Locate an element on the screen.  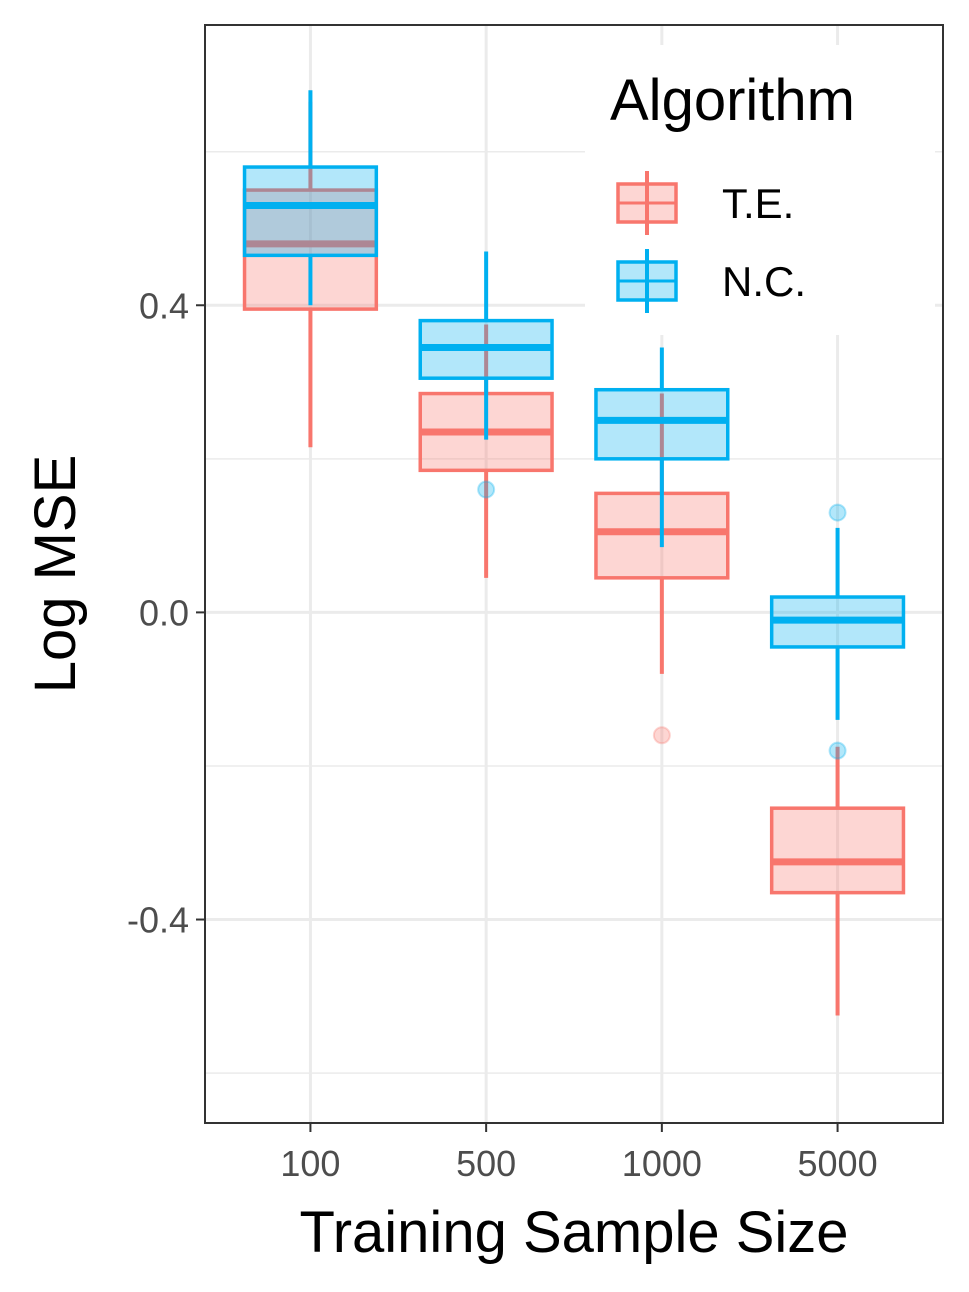
box-N.C.-500 is located at coordinates (486, 375).